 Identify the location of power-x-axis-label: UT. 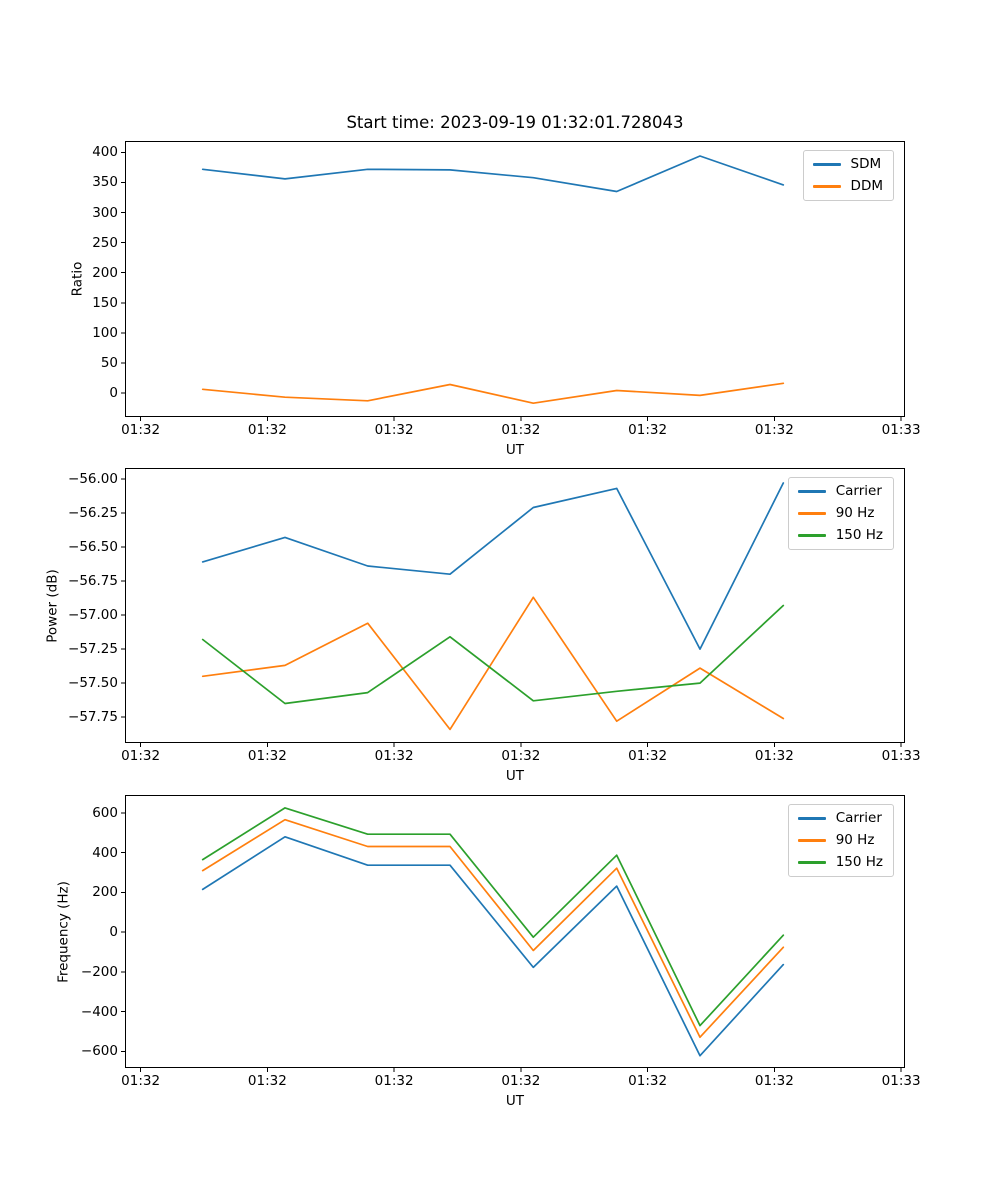
(515, 776).